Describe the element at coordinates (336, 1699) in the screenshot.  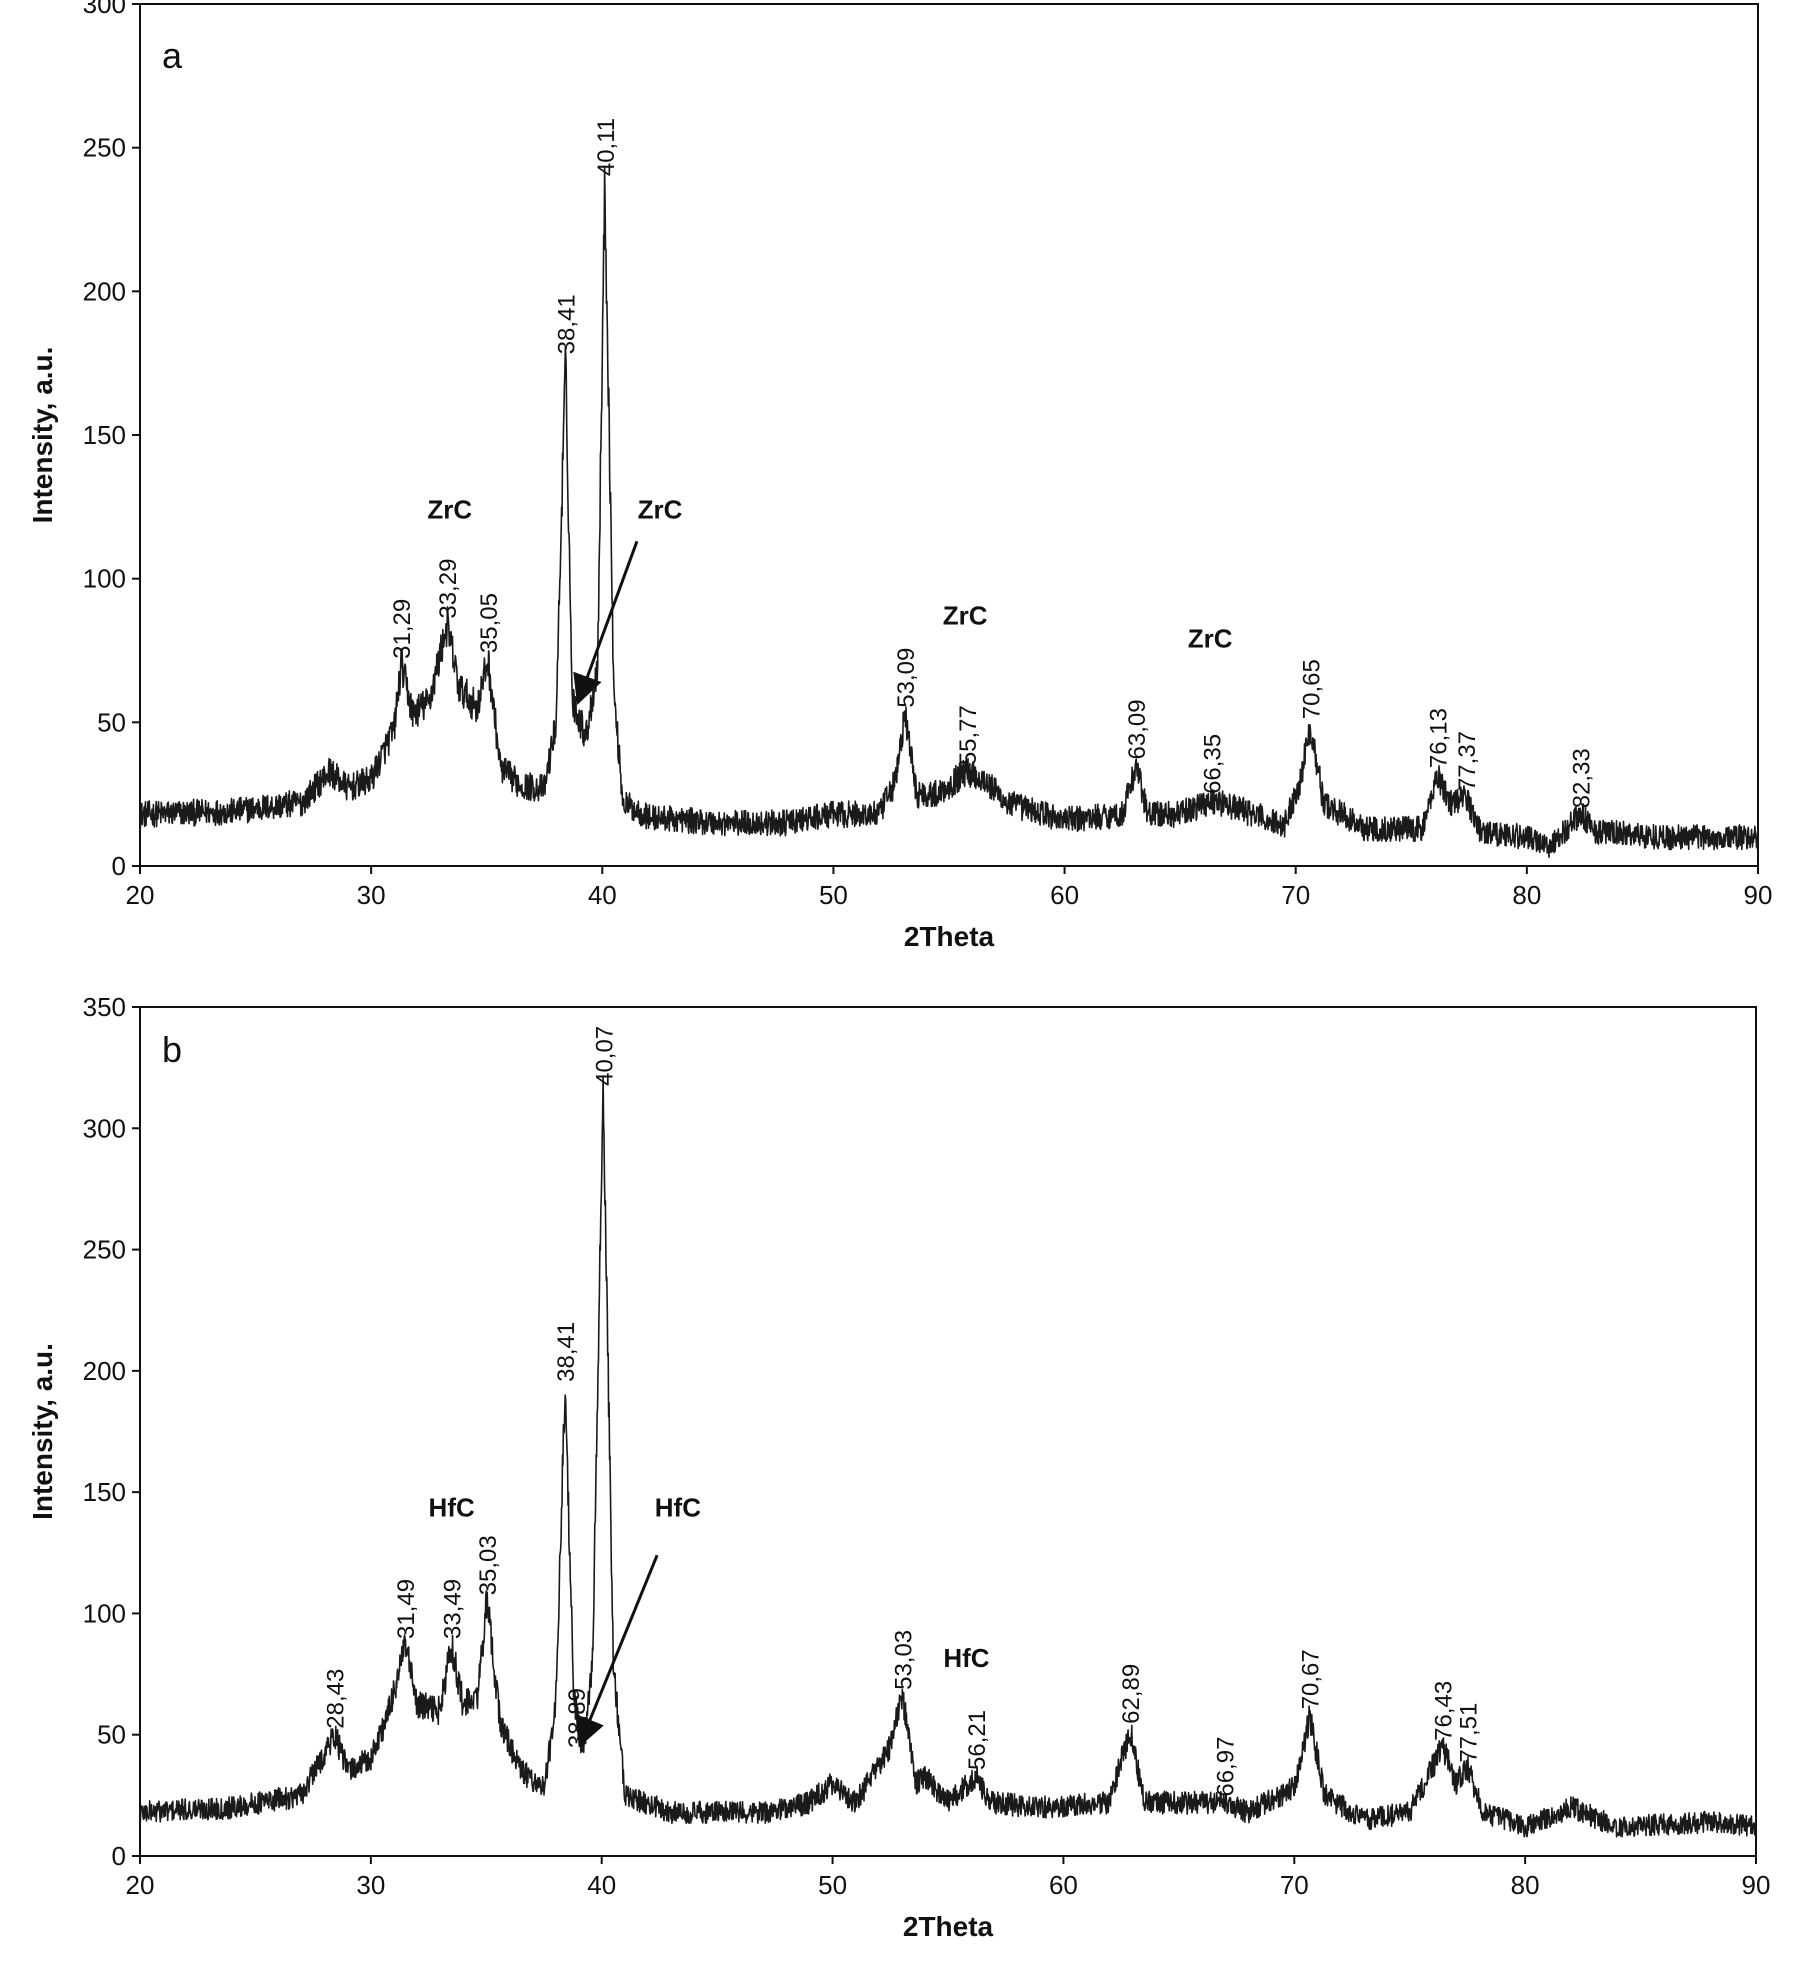
I see `peak-label: 28,43` at that location.